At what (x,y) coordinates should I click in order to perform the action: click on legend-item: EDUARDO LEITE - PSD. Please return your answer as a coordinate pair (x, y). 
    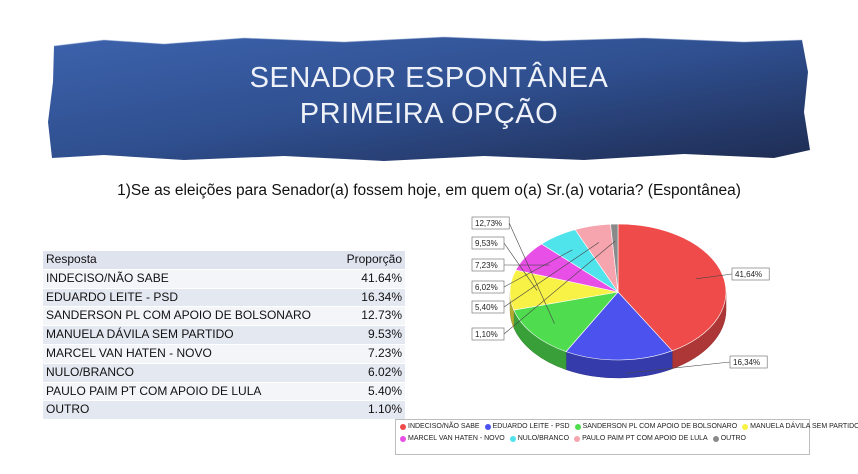
    Looking at the image, I should click on (527, 426).